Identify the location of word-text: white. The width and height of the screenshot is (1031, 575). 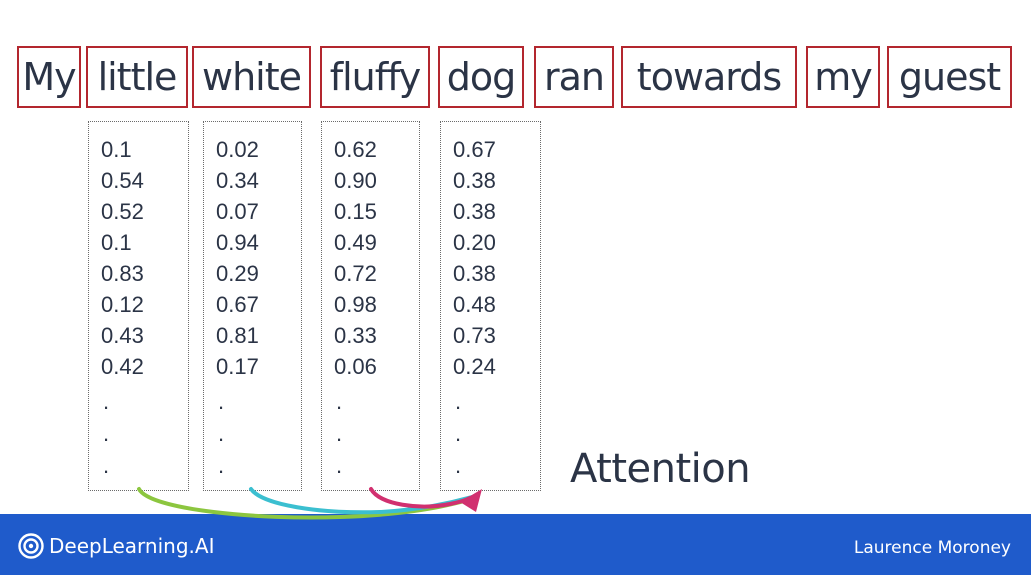
(252, 77).